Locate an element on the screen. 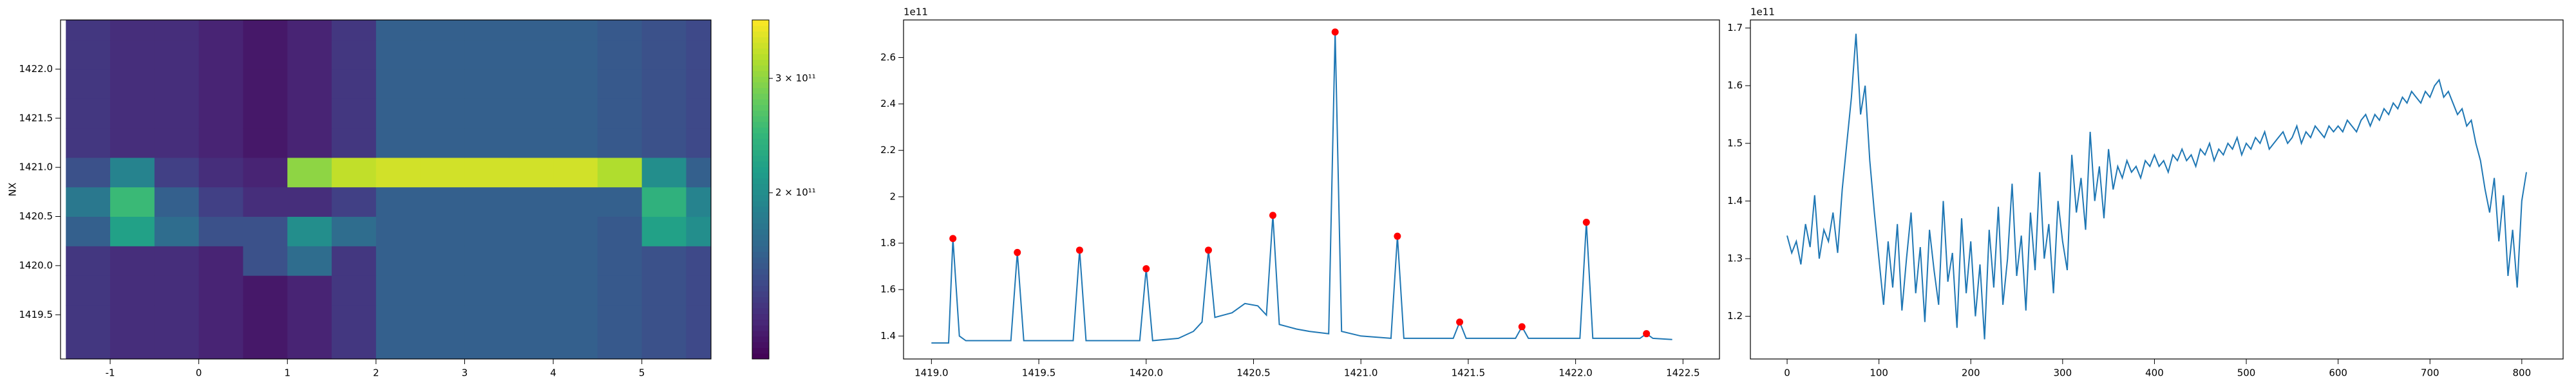 This screenshot has width=2576, height=386. x-tick-label: 300 is located at coordinates (2063, 373).